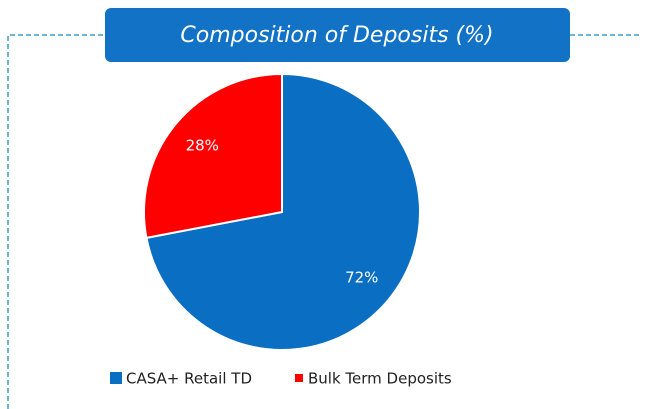 Image resolution: width=647 pixels, height=409 pixels. I want to click on chart-title: Composition of Deposits (%), so click(336, 35).